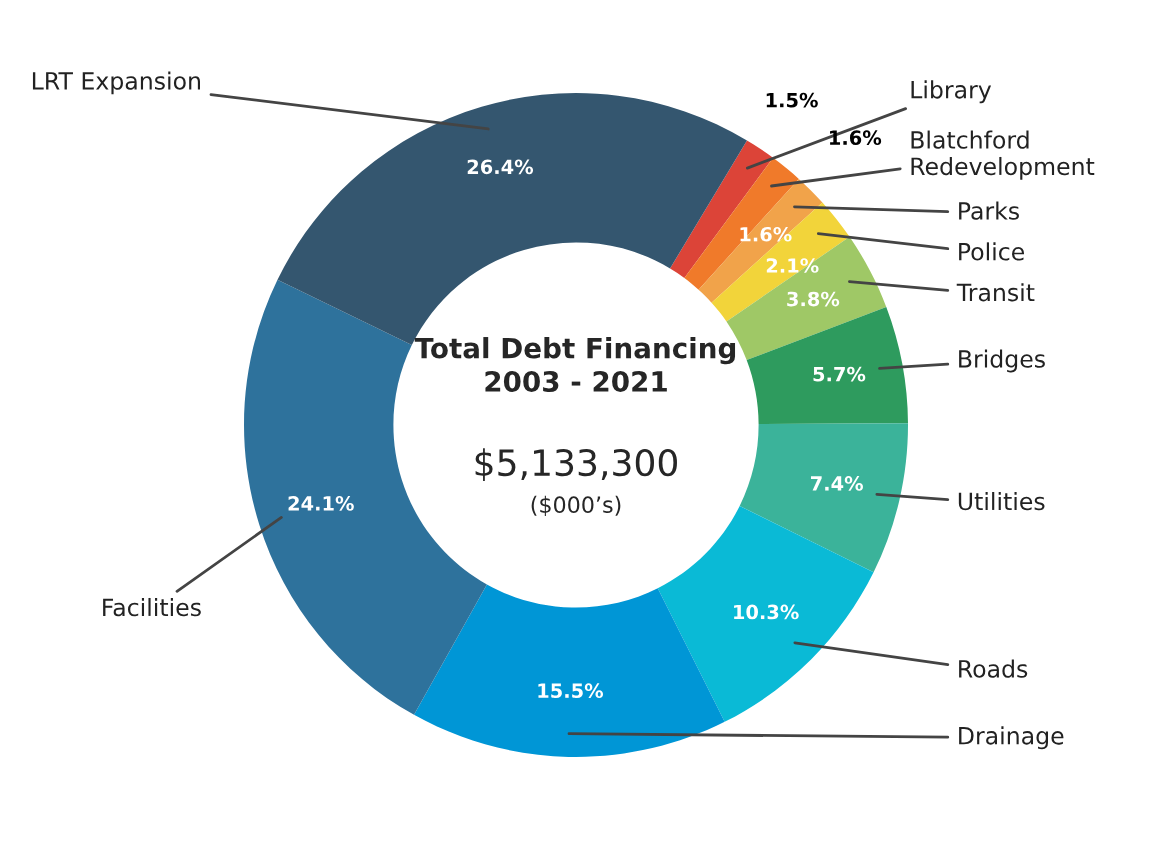  Describe the element at coordinates (321, 503) in the screenshot. I see `data-label: 24.1%` at that location.